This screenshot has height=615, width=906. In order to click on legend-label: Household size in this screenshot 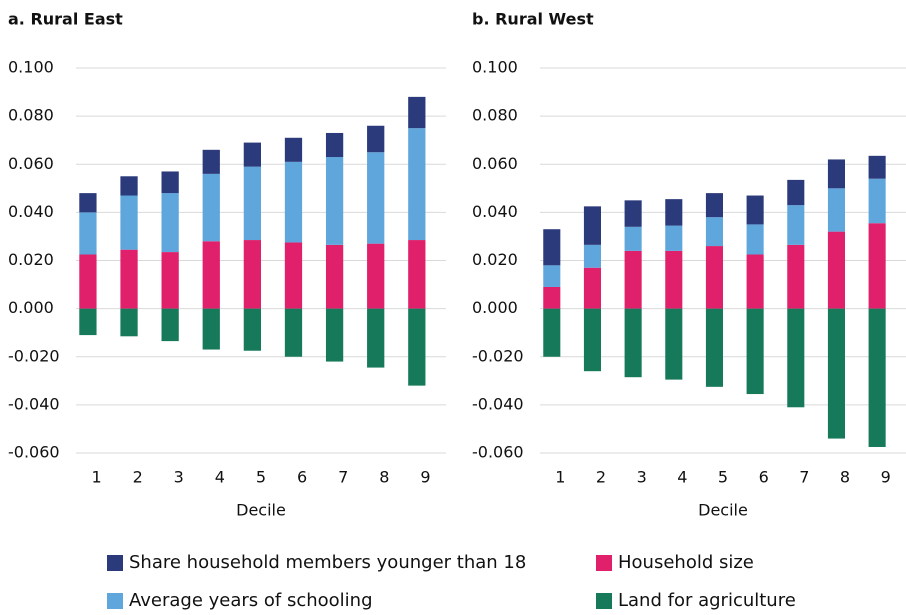, I will do `click(686, 562)`.